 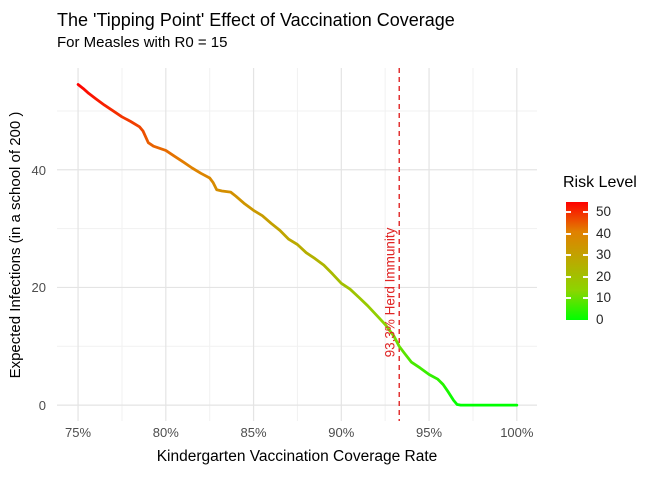 I want to click on y-tick-label: 0, so click(x=42, y=406).